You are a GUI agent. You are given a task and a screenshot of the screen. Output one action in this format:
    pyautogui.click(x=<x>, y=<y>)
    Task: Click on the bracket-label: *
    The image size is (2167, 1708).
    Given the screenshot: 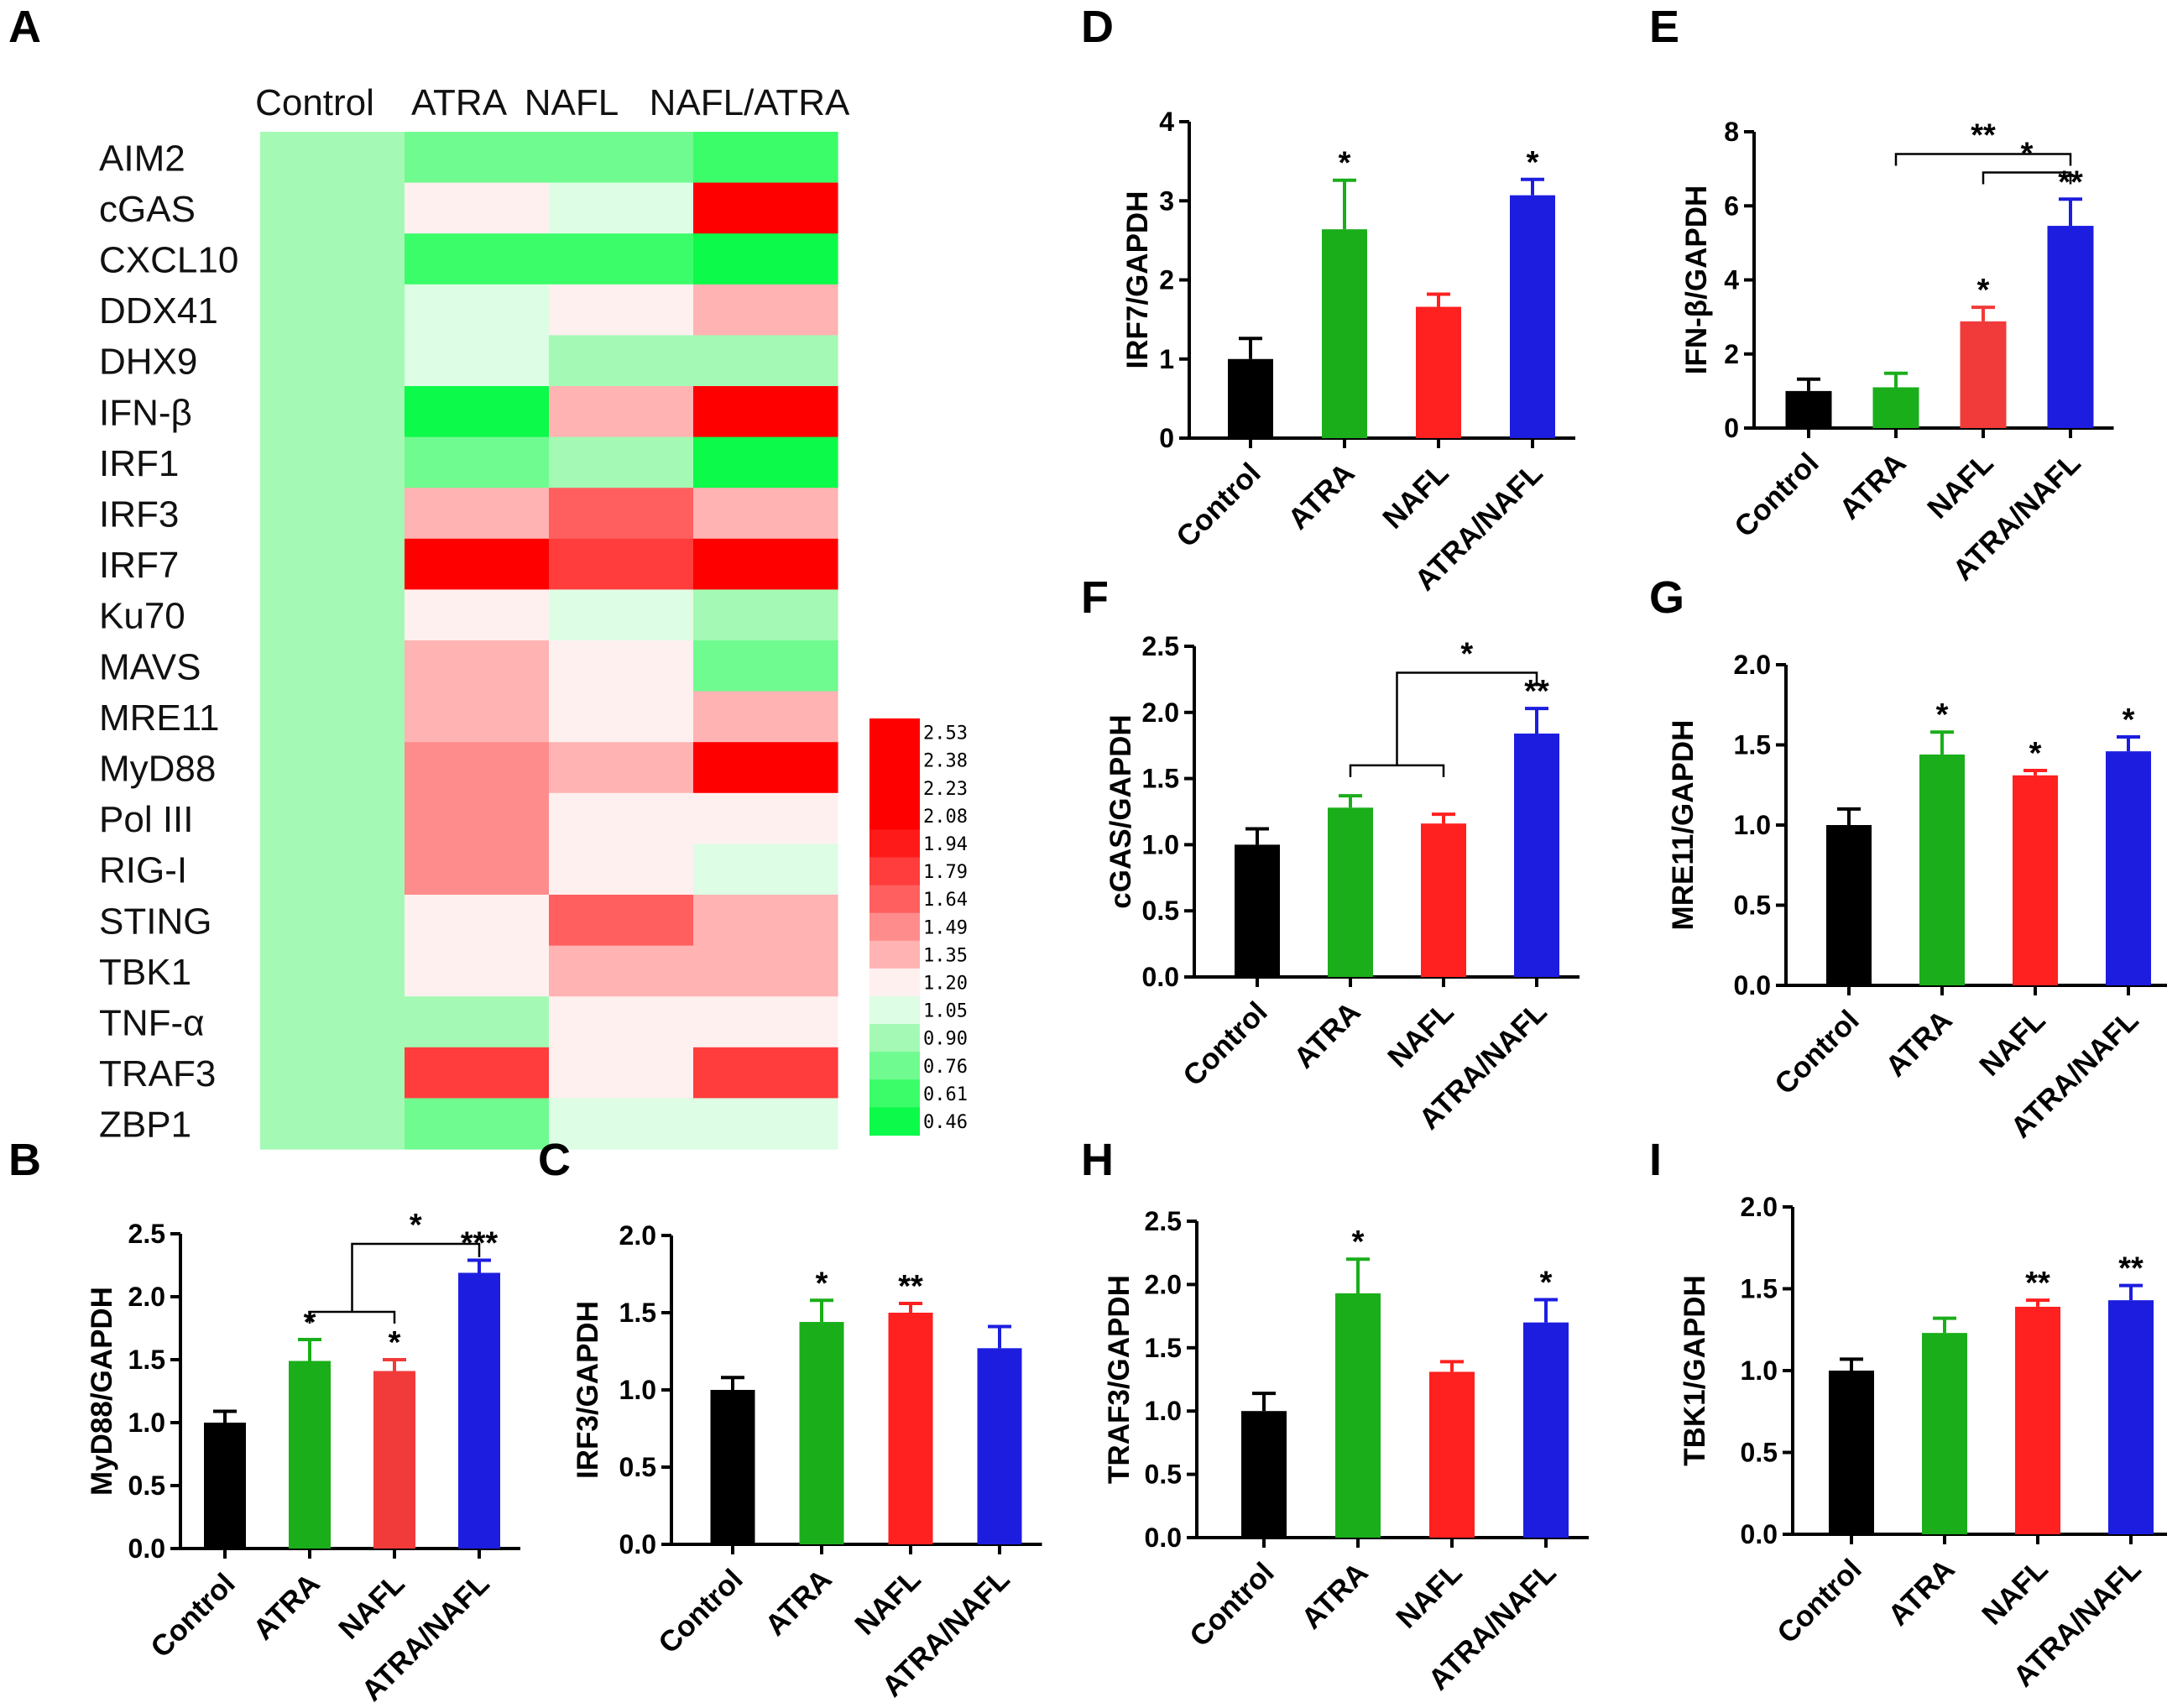 What is the action you would take?
    pyautogui.click(x=1466, y=654)
    